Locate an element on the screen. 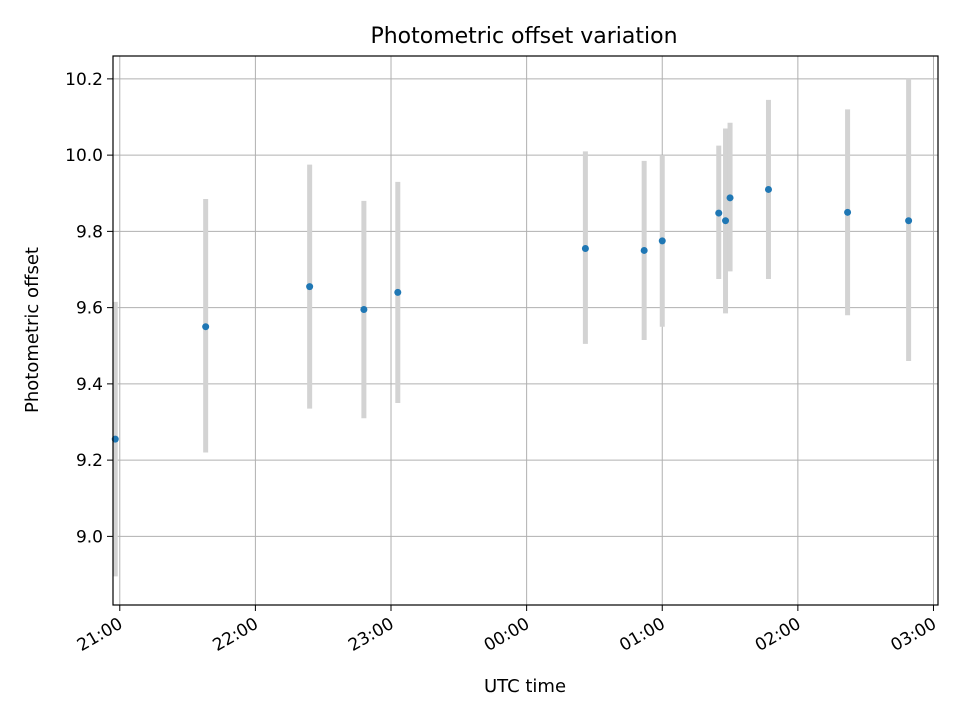  y-tick-label: 9.6 is located at coordinates (89, 309).